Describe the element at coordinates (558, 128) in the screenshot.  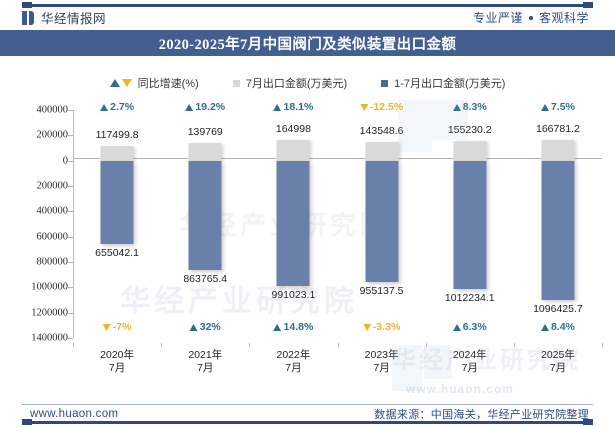
I see `value-label-monthly: 166781.2` at that location.